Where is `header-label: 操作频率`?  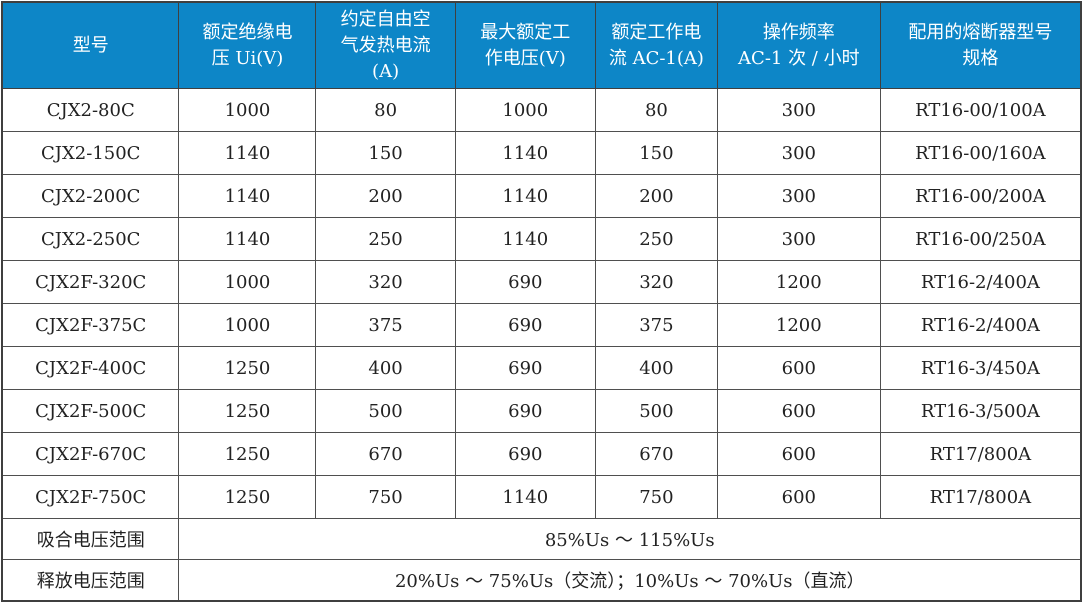
header-label: 操作频率 is located at coordinates (798, 32).